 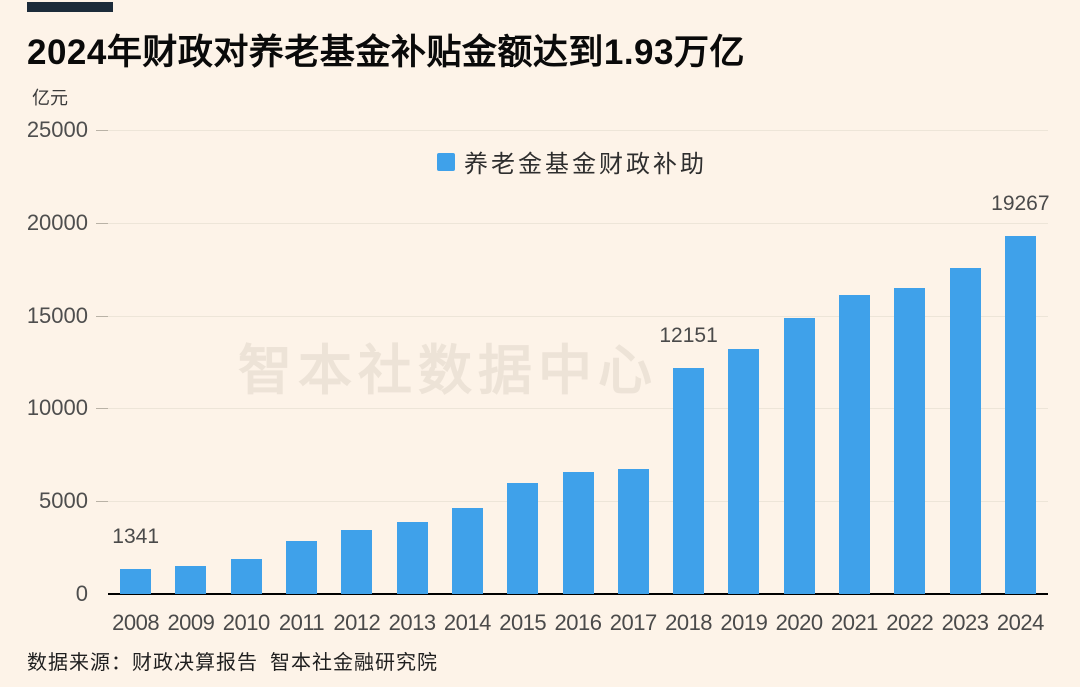 I want to click on x-axis-label-2012: 2012, so click(x=357, y=622).